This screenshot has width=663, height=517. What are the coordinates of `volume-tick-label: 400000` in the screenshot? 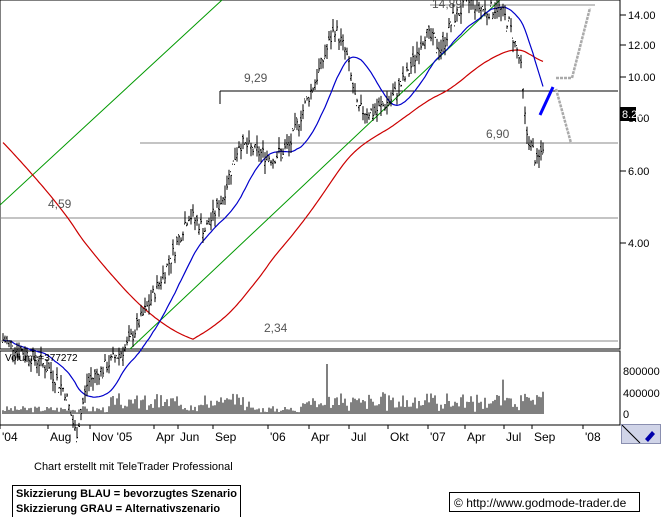 It's located at (641, 394).